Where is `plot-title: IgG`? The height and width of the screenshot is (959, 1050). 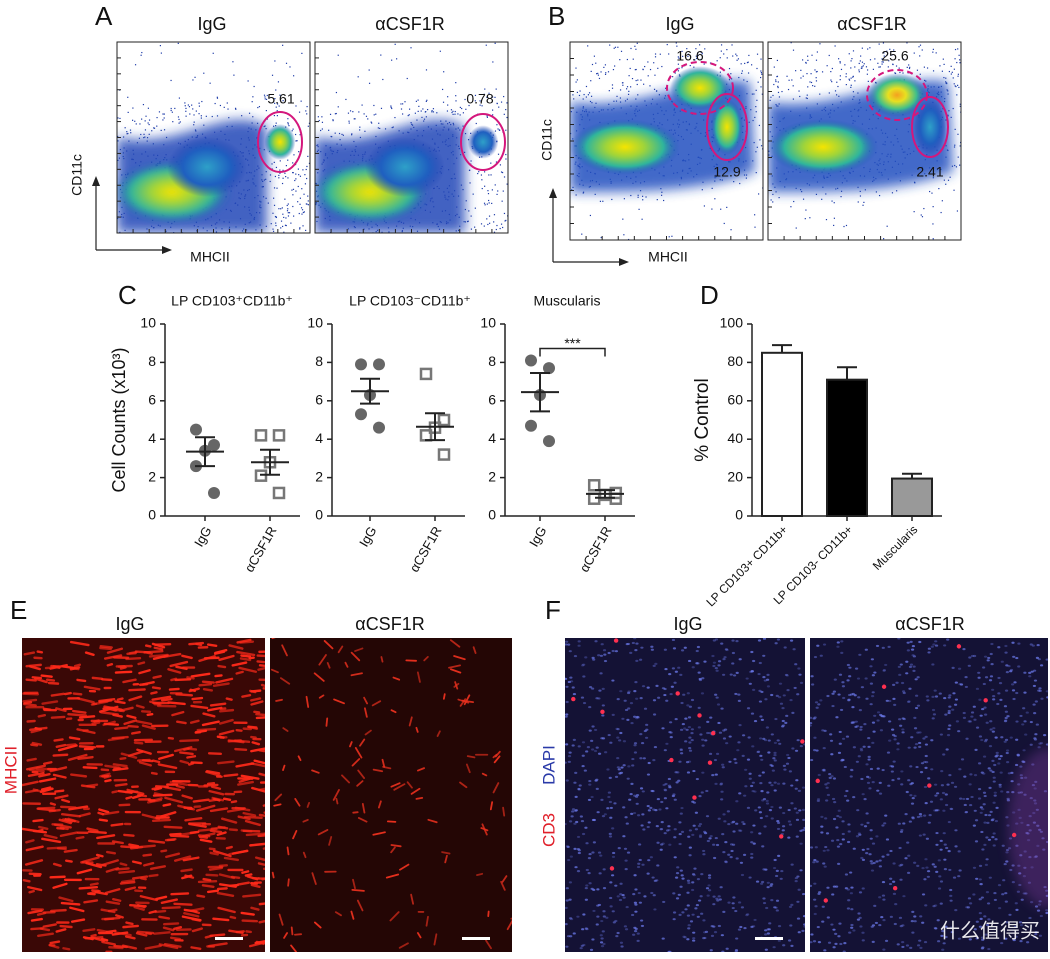 plot-title: IgG is located at coordinates (211, 24).